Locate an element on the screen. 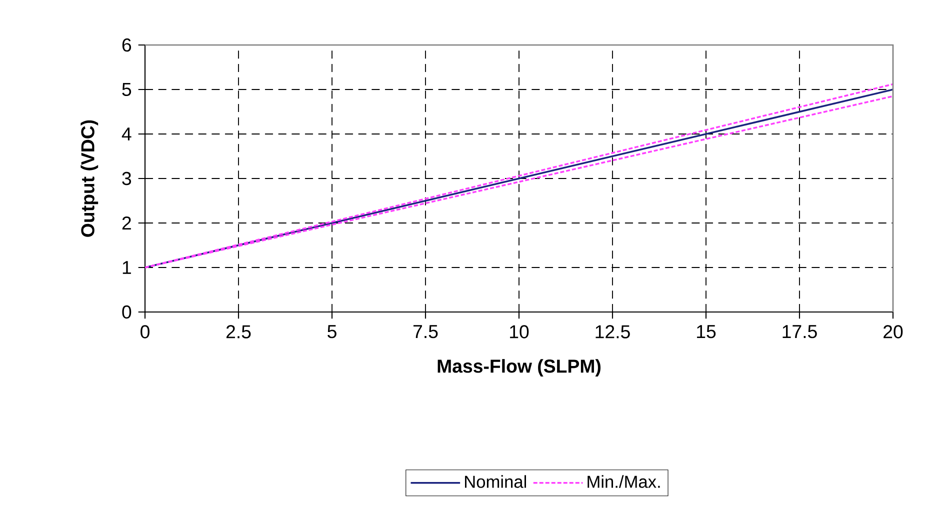 The height and width of the screenshot is (514, 929). y-tick-label: 6 is located at coordinates (127, 45).